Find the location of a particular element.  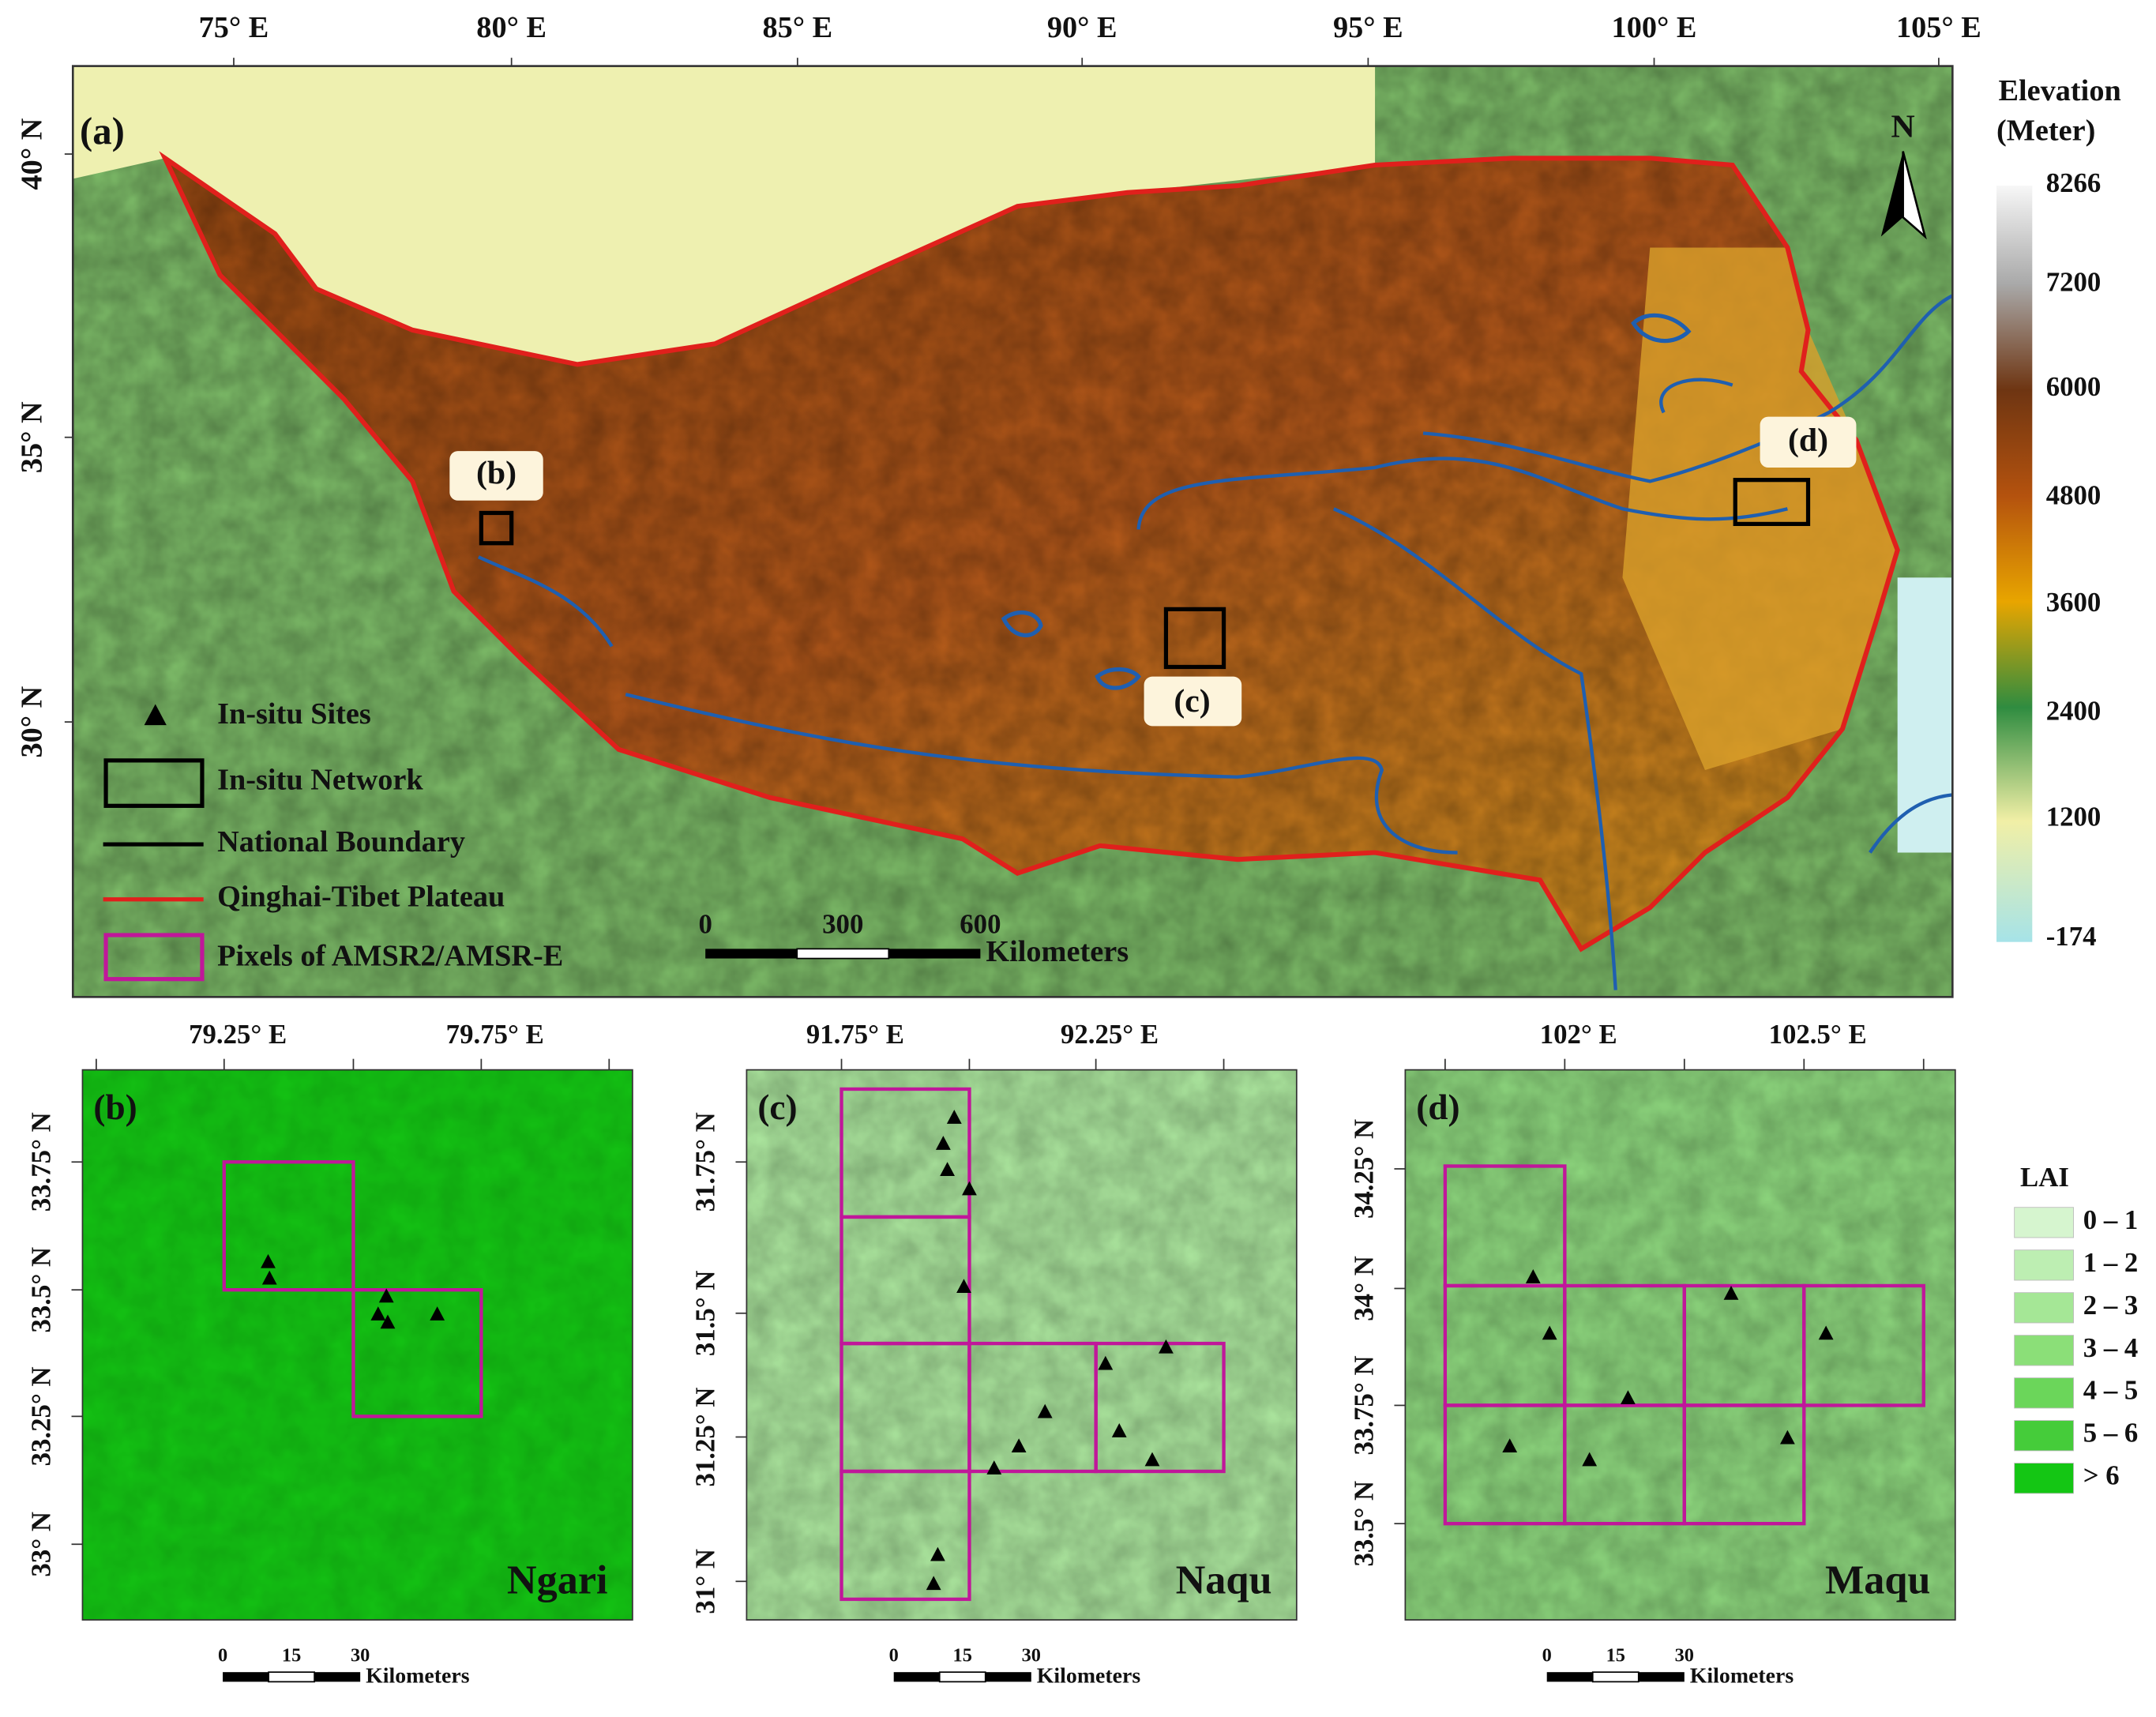

colorbar-label: 8266 is located at coordinates (2074, 182).